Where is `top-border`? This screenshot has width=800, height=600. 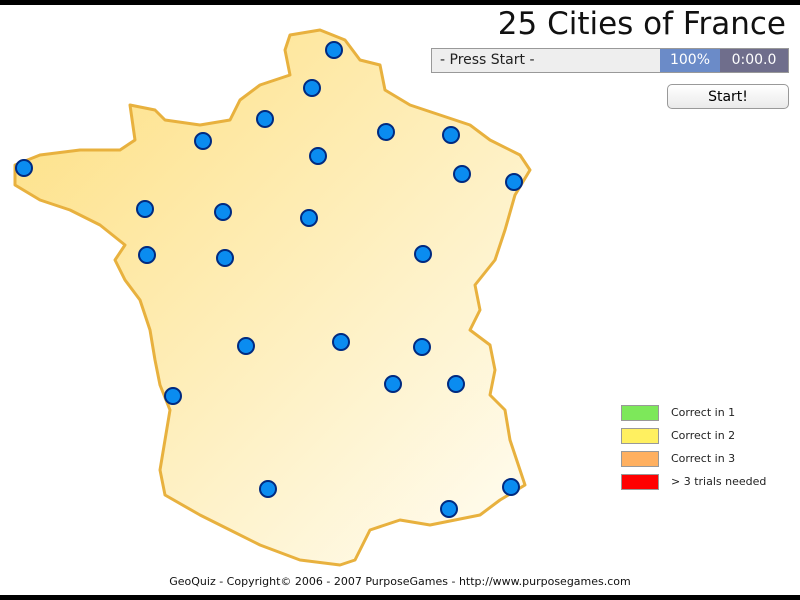 top-border is located at coordinates (400, 2).